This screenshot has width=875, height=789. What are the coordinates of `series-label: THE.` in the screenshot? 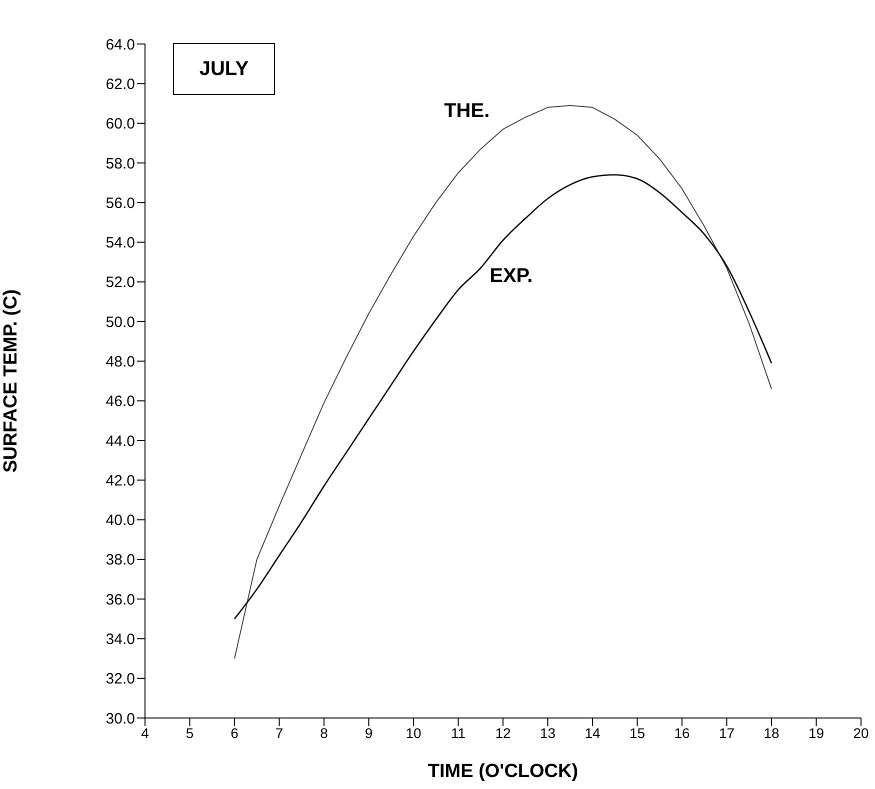 It's located at (467, 111).